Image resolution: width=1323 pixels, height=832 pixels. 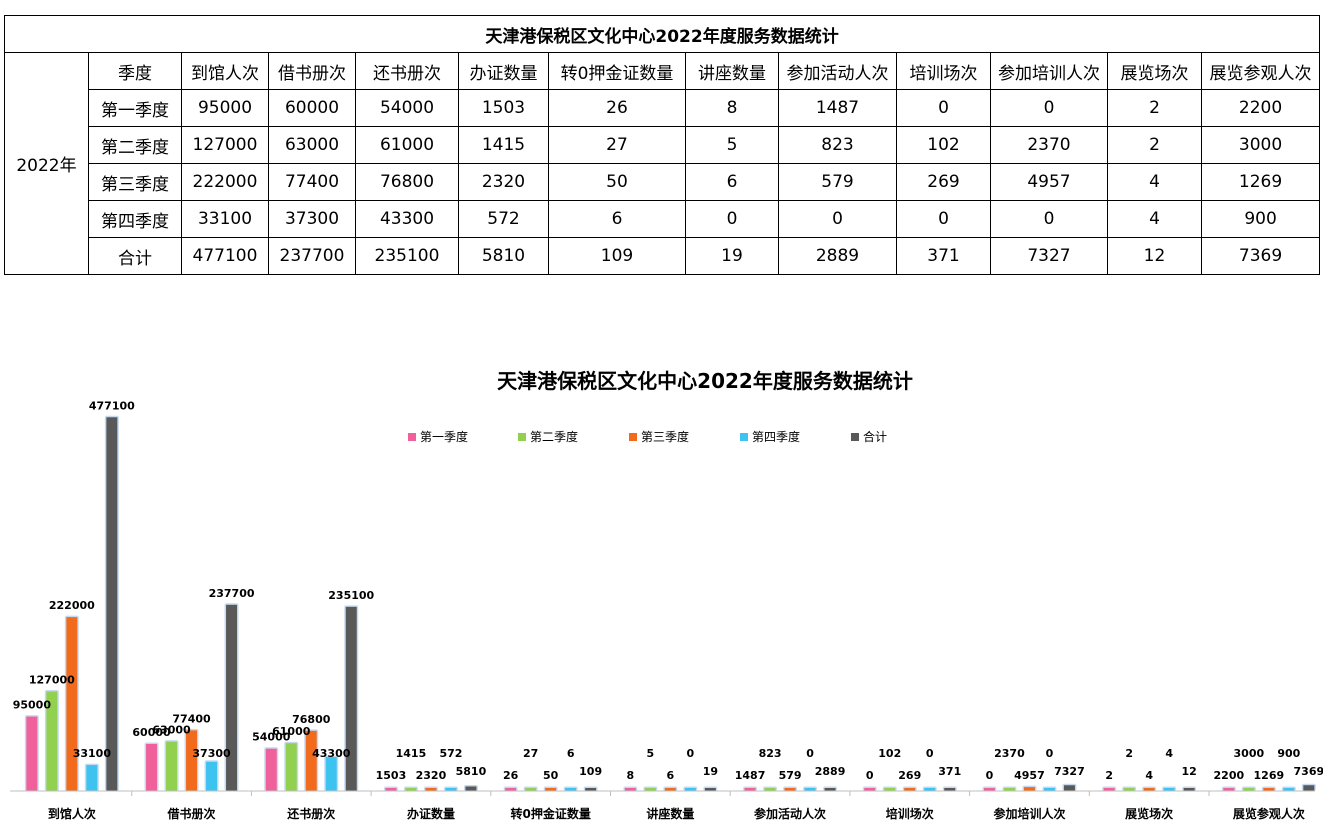 I want to click on data-label: 371, so click(x=949, y=771).